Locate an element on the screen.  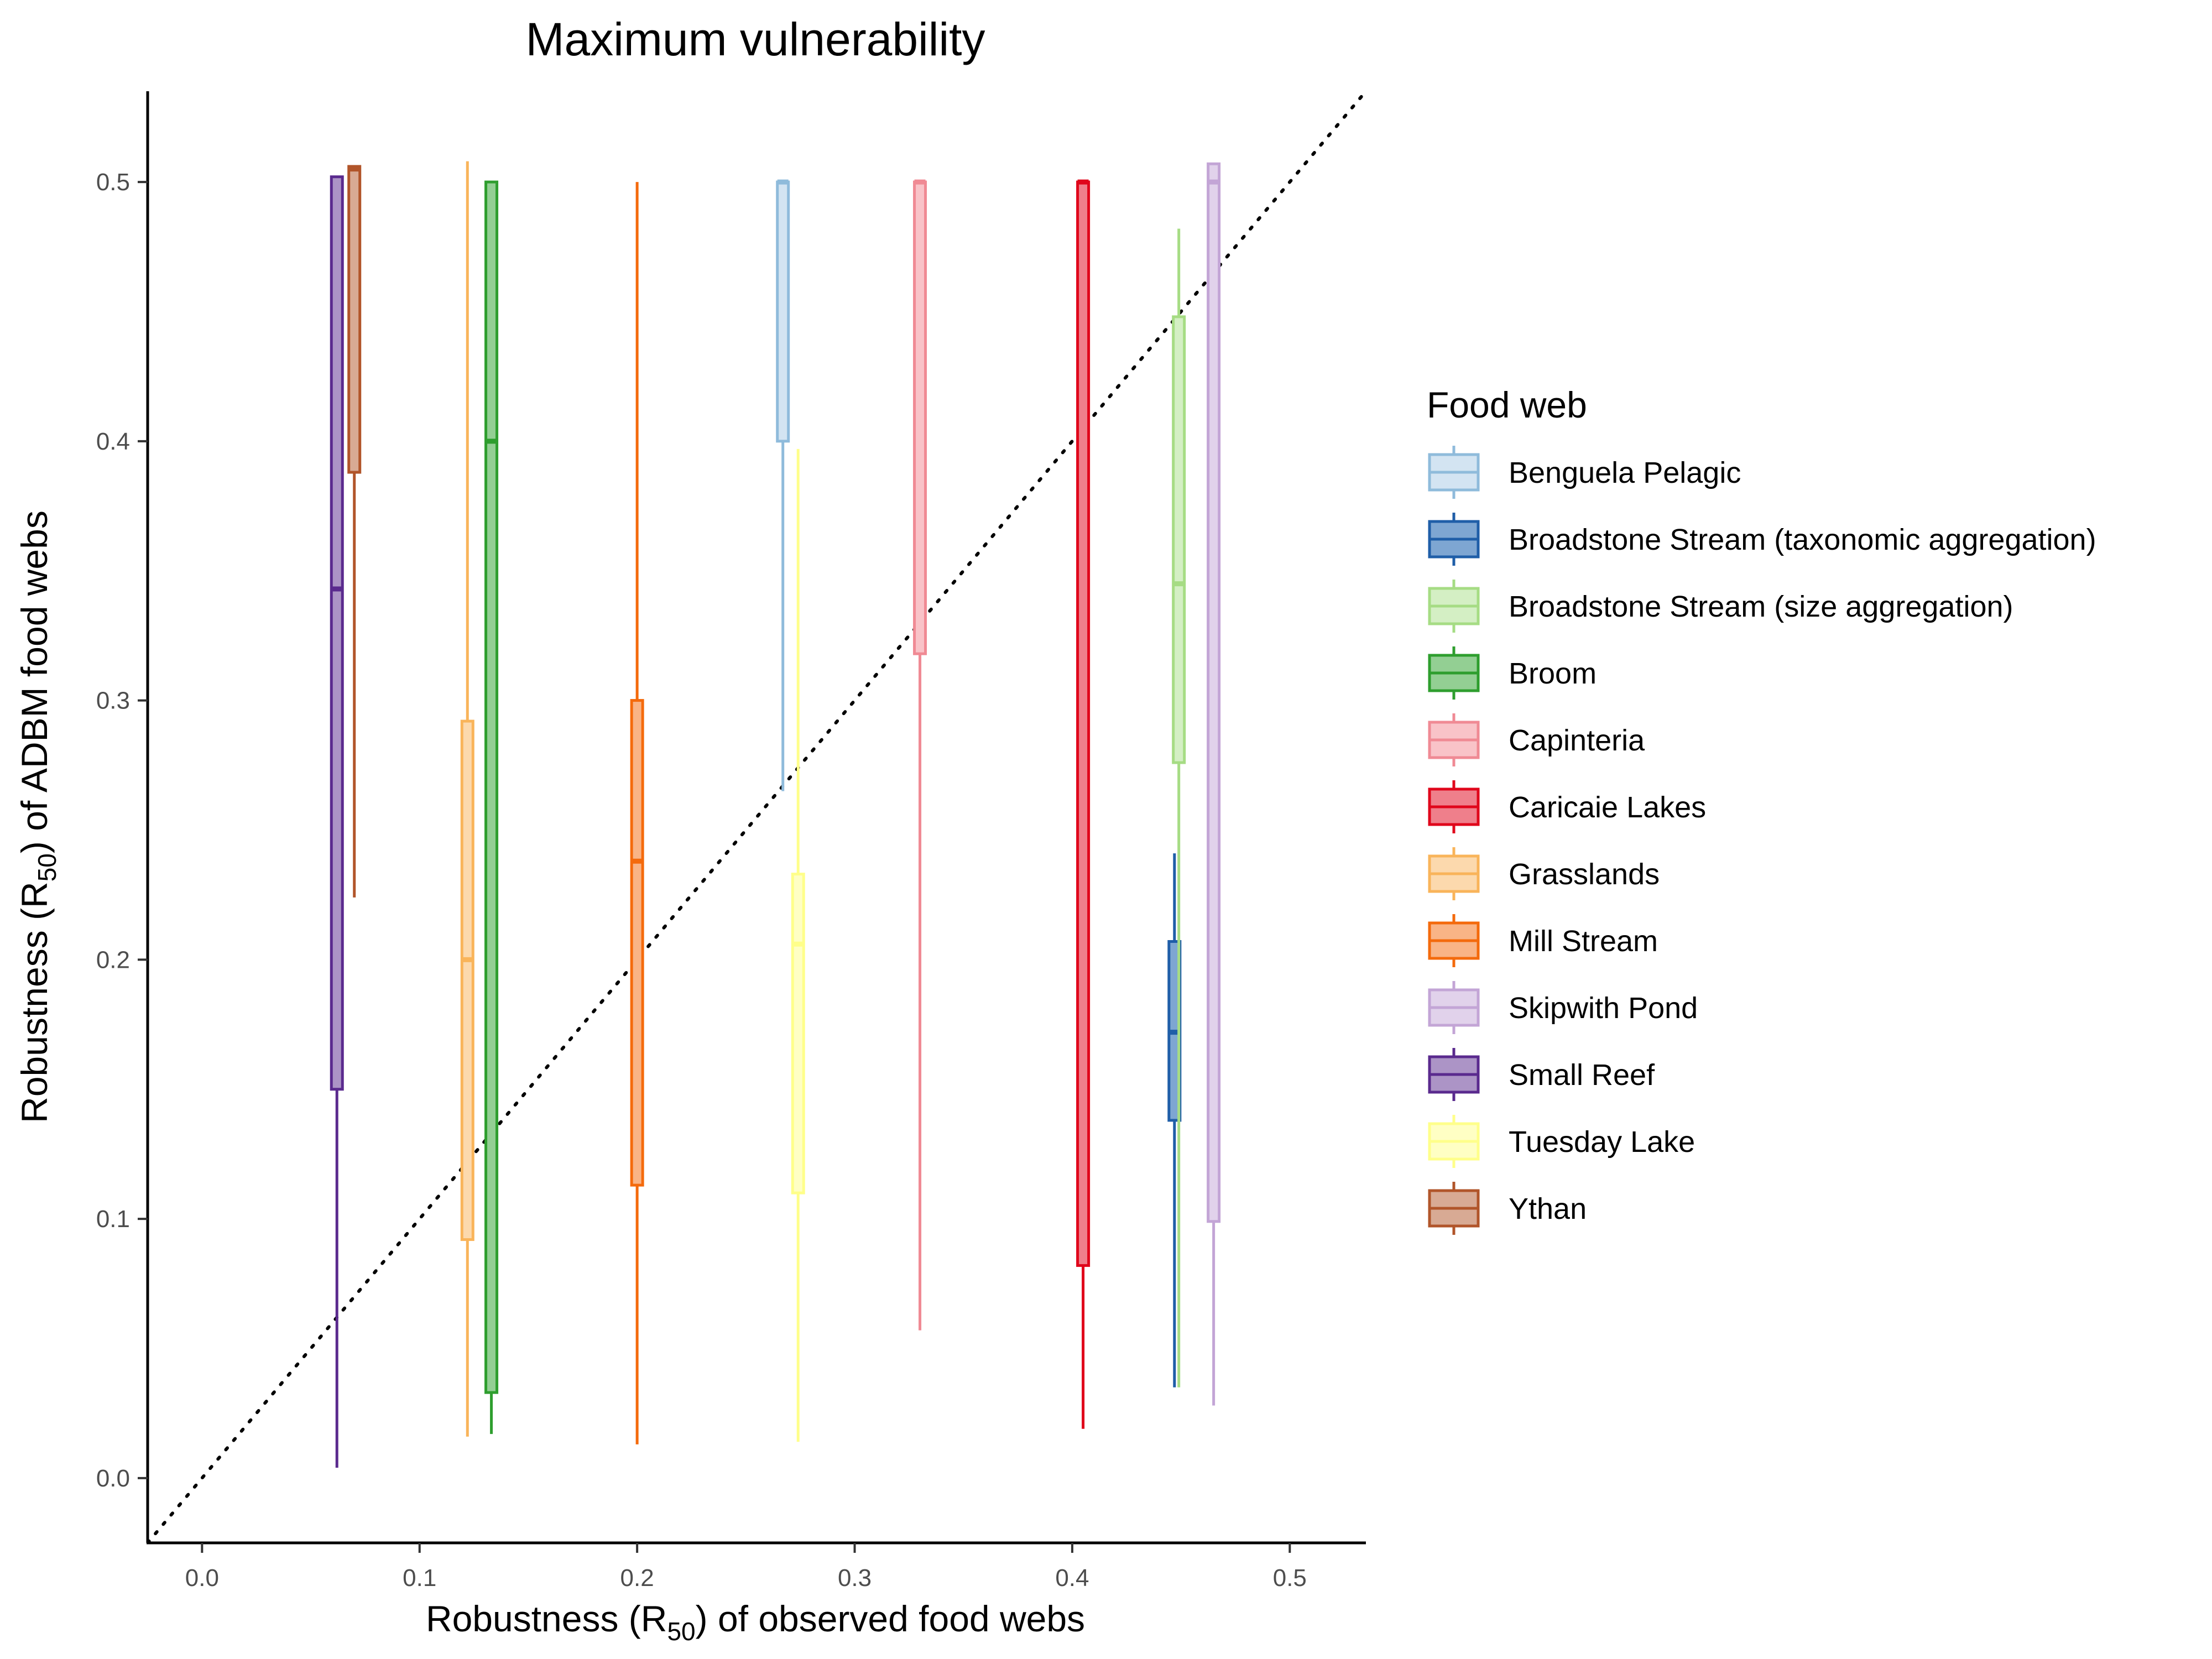
legend-item: Small Reef is located at coordinates (1541, 1075).